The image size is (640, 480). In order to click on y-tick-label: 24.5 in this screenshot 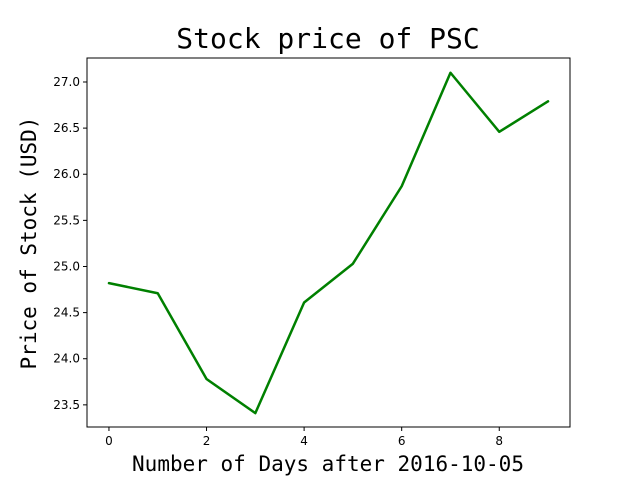, I will do `click(66, 313)`.